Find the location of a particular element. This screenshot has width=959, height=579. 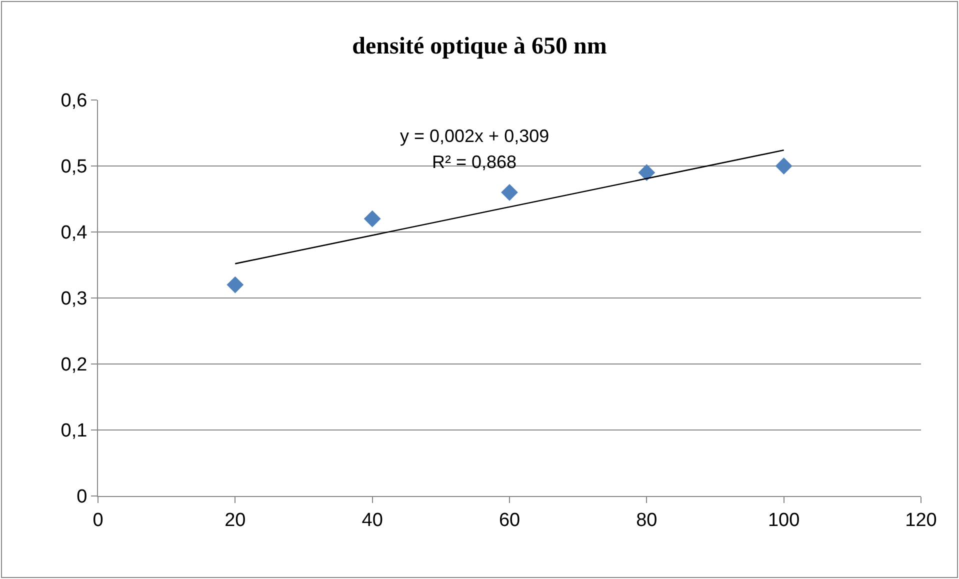

y-tick-label: 0,2 is located at coordinates (74, 365).